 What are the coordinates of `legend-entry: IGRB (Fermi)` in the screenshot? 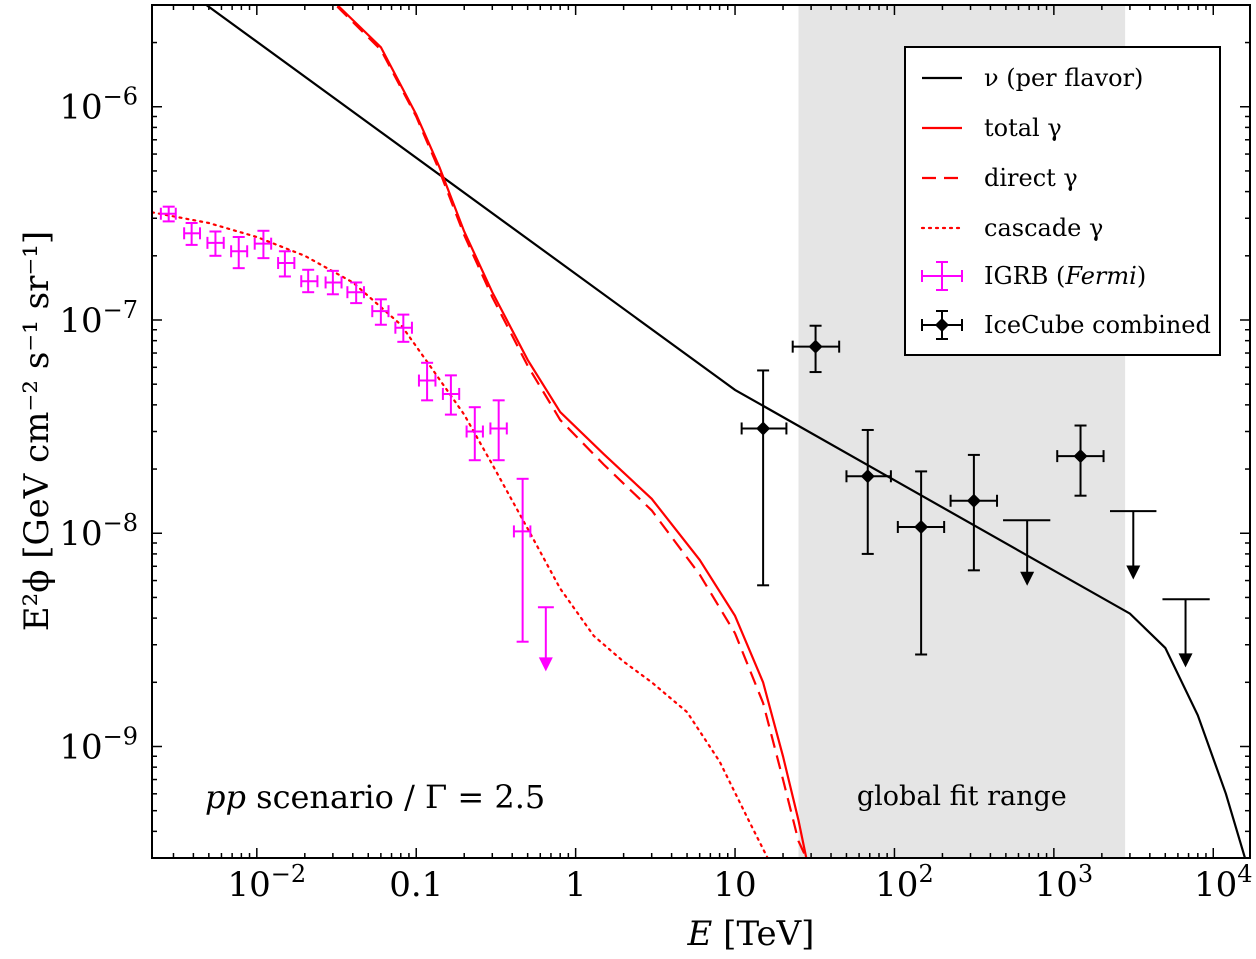 It's located at (1033, 276).